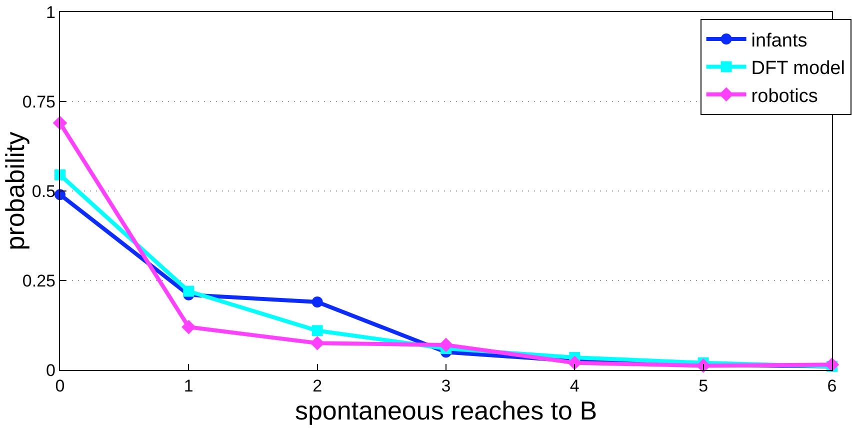  What do you see at coordinates (784, 96) in the screenshot?
I see `legend-label: robotics` at bounding box center [784, 96].